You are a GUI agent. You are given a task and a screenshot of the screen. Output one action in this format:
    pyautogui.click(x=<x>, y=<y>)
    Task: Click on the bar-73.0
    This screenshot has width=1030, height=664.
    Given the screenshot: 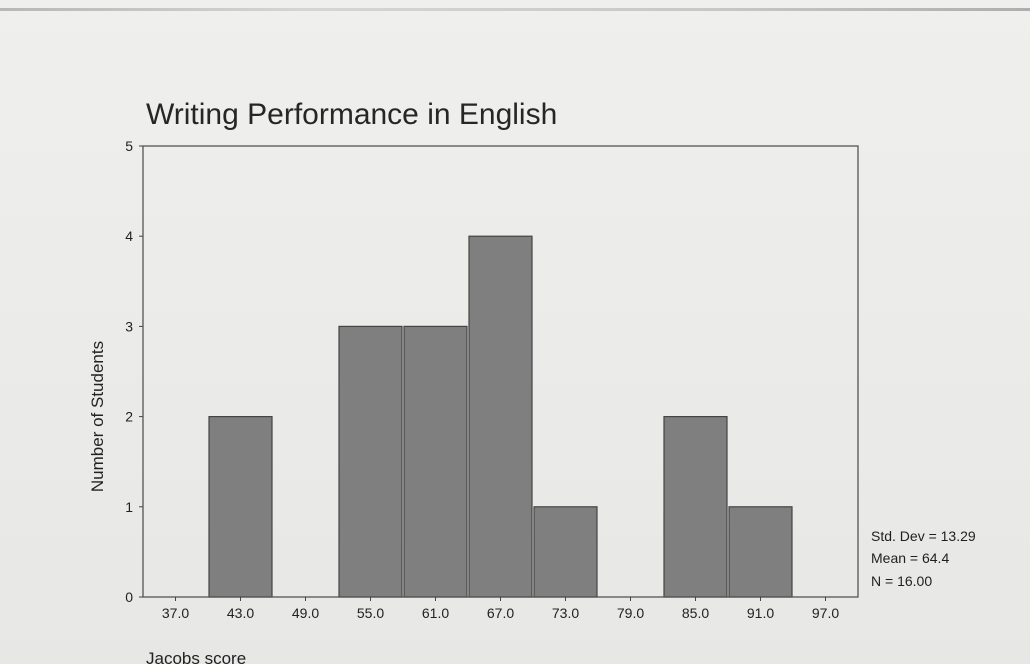 What is the action you would take?
    pyautogui.click(x=565, y=552)
    